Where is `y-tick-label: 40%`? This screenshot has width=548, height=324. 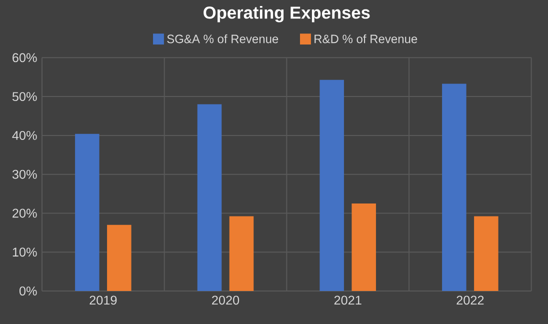
y-tick-label: 40% is located at coordinates (24, 135).